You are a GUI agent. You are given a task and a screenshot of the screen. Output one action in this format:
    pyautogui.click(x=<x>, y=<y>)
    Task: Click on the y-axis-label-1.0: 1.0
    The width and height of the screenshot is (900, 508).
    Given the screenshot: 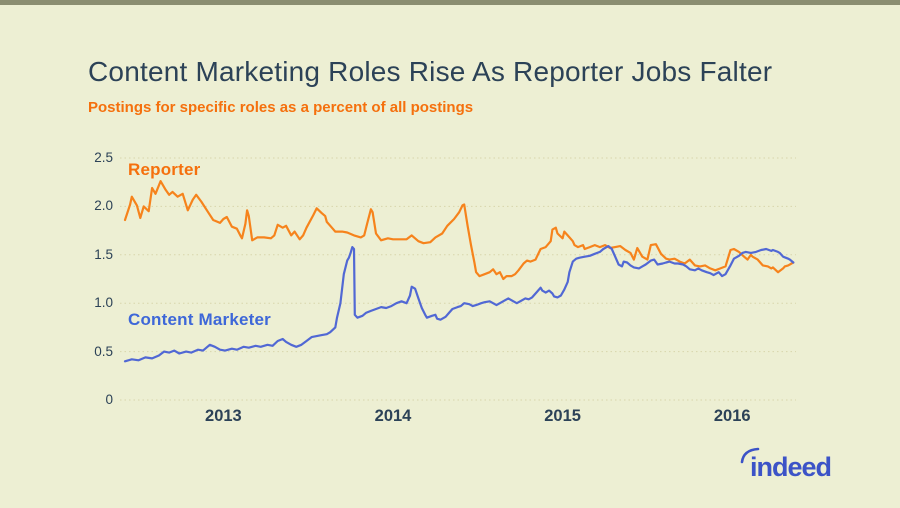 What is the action you would take?
    pyautogui.click(x=103, y=303)
    